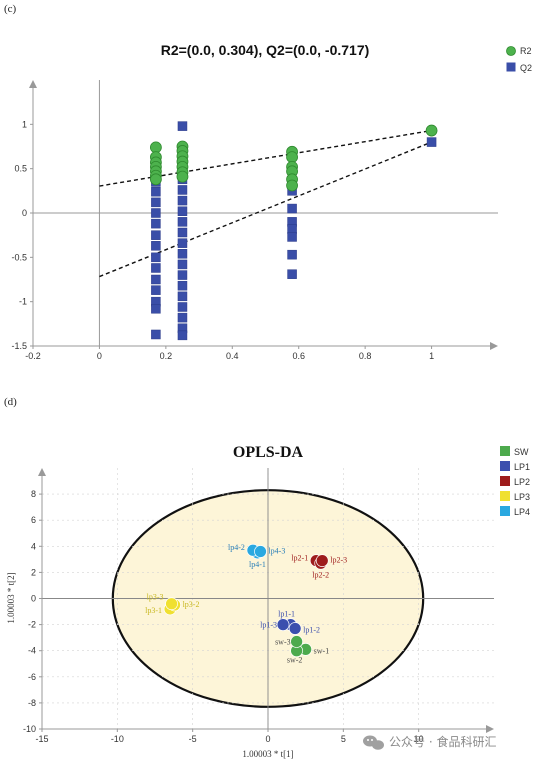 The image size is (535, 763). What do you see at coordinates (521, 452) in the screenshot?
I see `legend-sw-label: SW` at bounding box center [521, 452].